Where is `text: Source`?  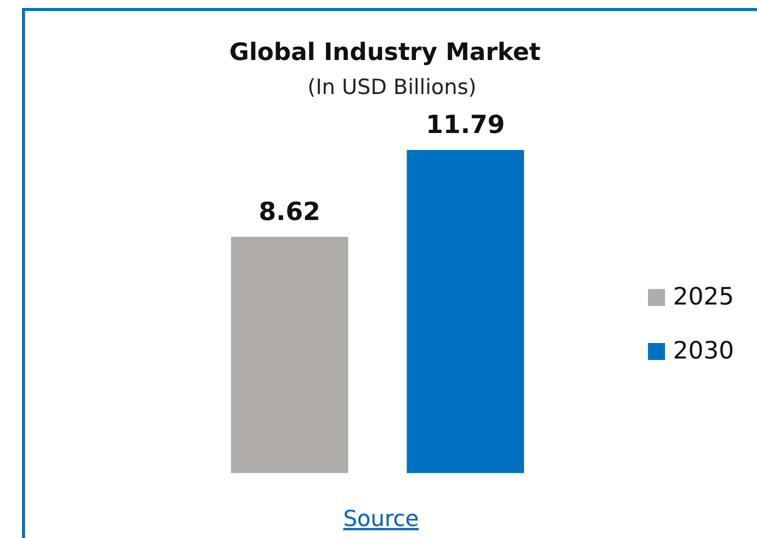 text: Source is located at coordinates (381, 519).